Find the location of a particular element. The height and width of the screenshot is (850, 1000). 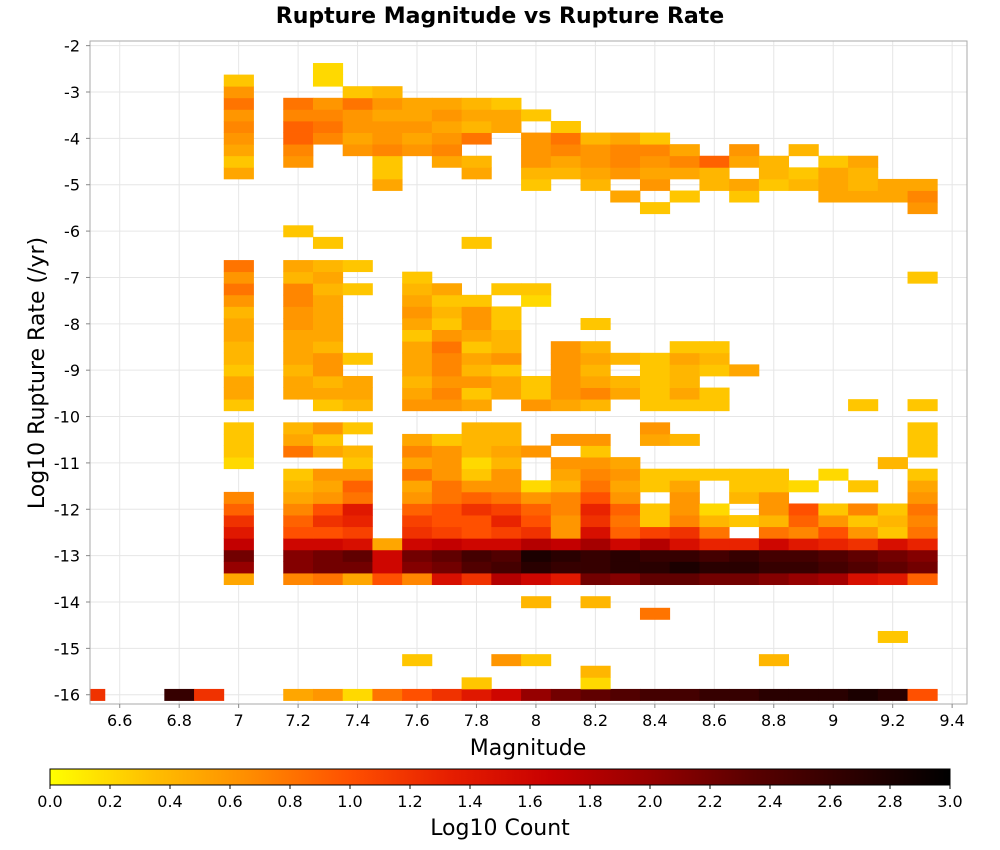

y-tick-label: -5 is located at coordinates (72, 185).